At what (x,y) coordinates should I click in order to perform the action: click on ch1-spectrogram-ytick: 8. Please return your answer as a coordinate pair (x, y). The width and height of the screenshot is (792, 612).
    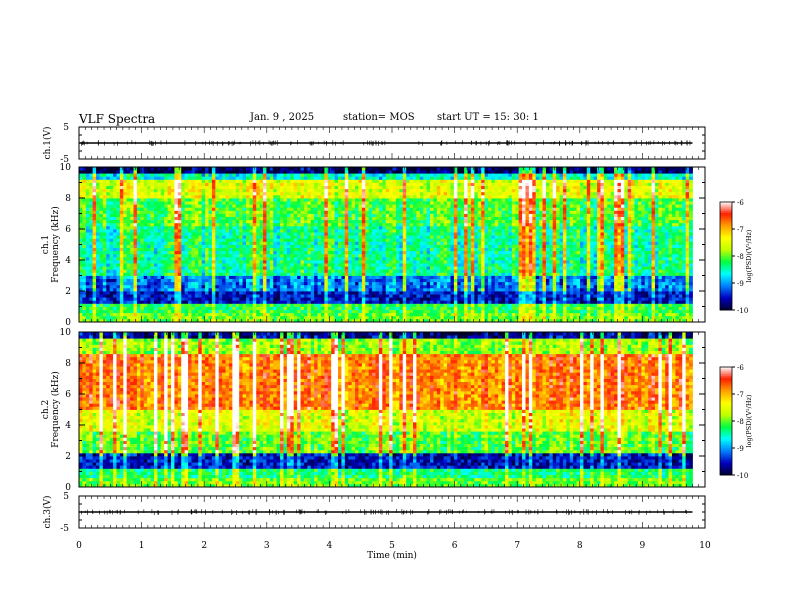
    Looking at the image, I should click on (68, 199).